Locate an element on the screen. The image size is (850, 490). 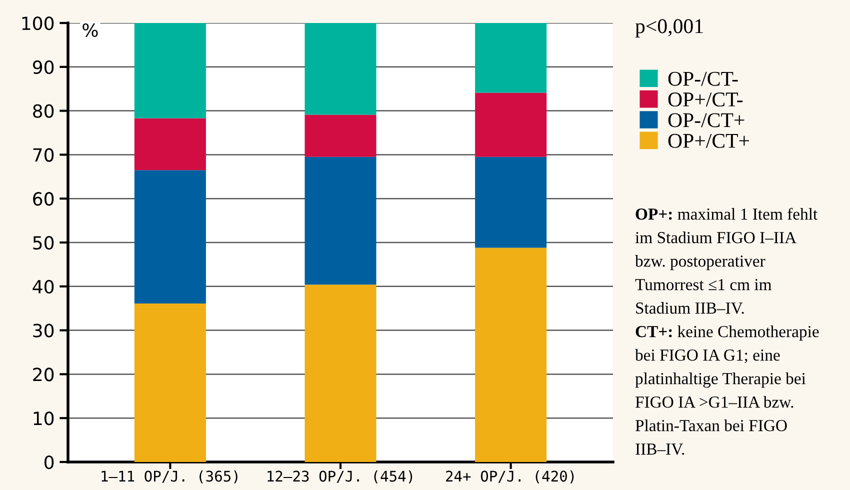
legend-label: OP+/CT- is located at coordinates (705, 99).